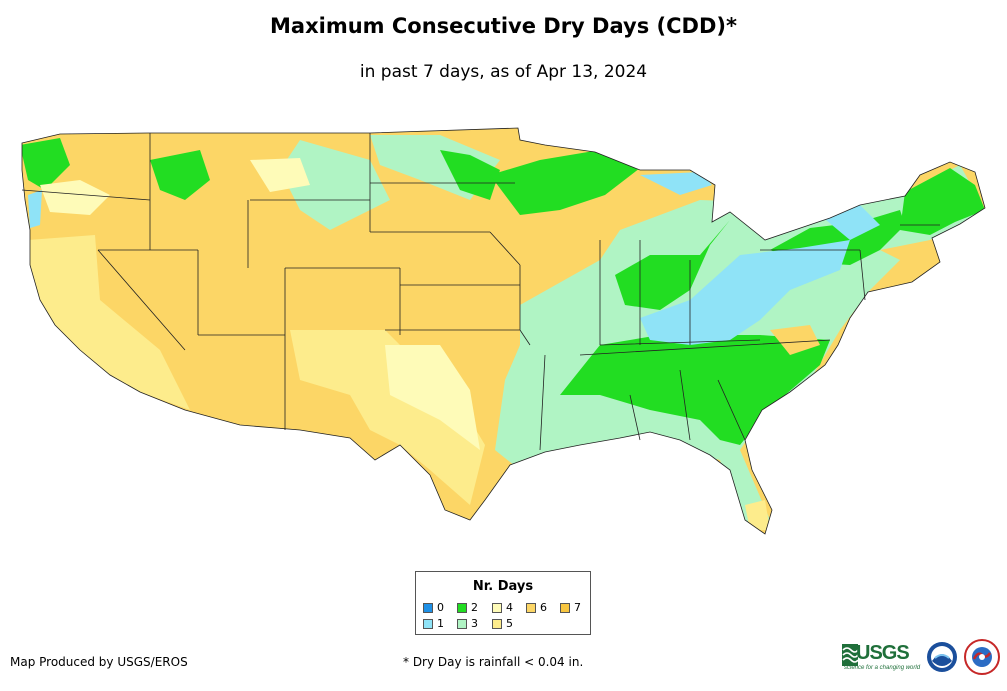 The height and width of the screenshot is (691, 1007). What do you see at coordinates (982, 657) in the screenshot?
I see `nws-logo` at bounding box center [982, 657].